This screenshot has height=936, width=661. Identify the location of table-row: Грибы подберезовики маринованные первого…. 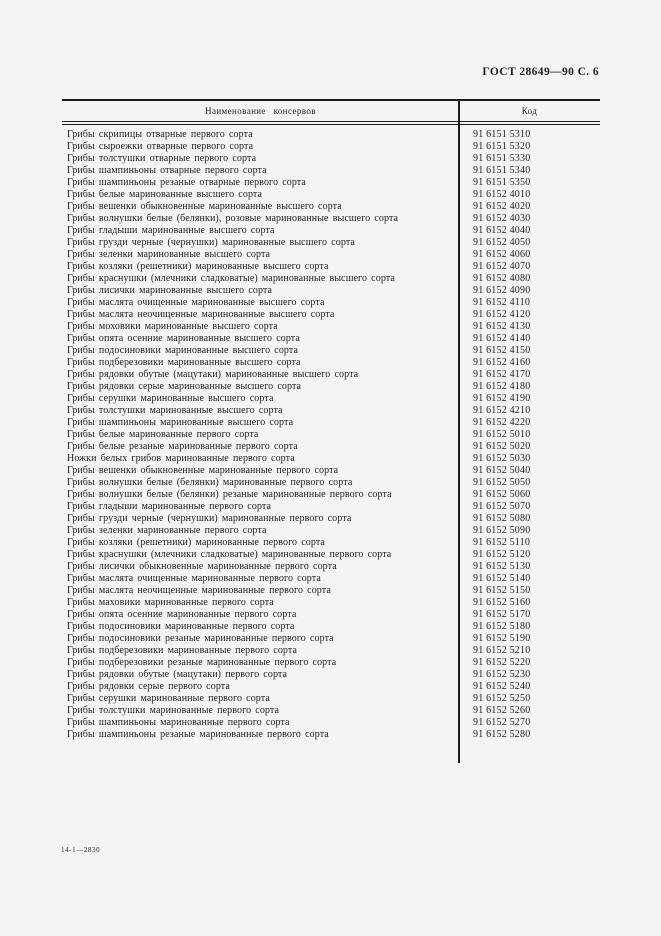
(331, 651).